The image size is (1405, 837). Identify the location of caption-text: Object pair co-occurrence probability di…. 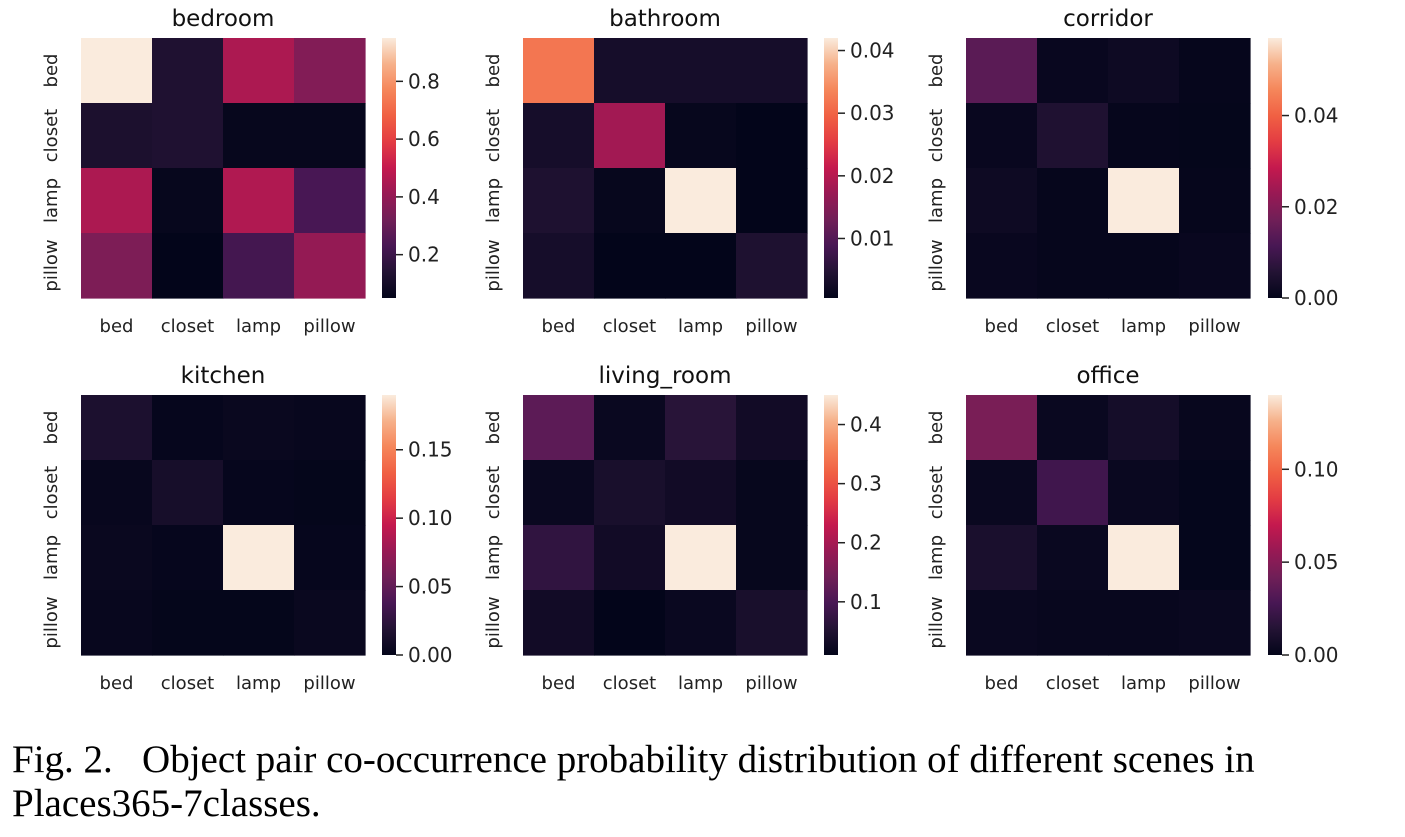
(633, 781).